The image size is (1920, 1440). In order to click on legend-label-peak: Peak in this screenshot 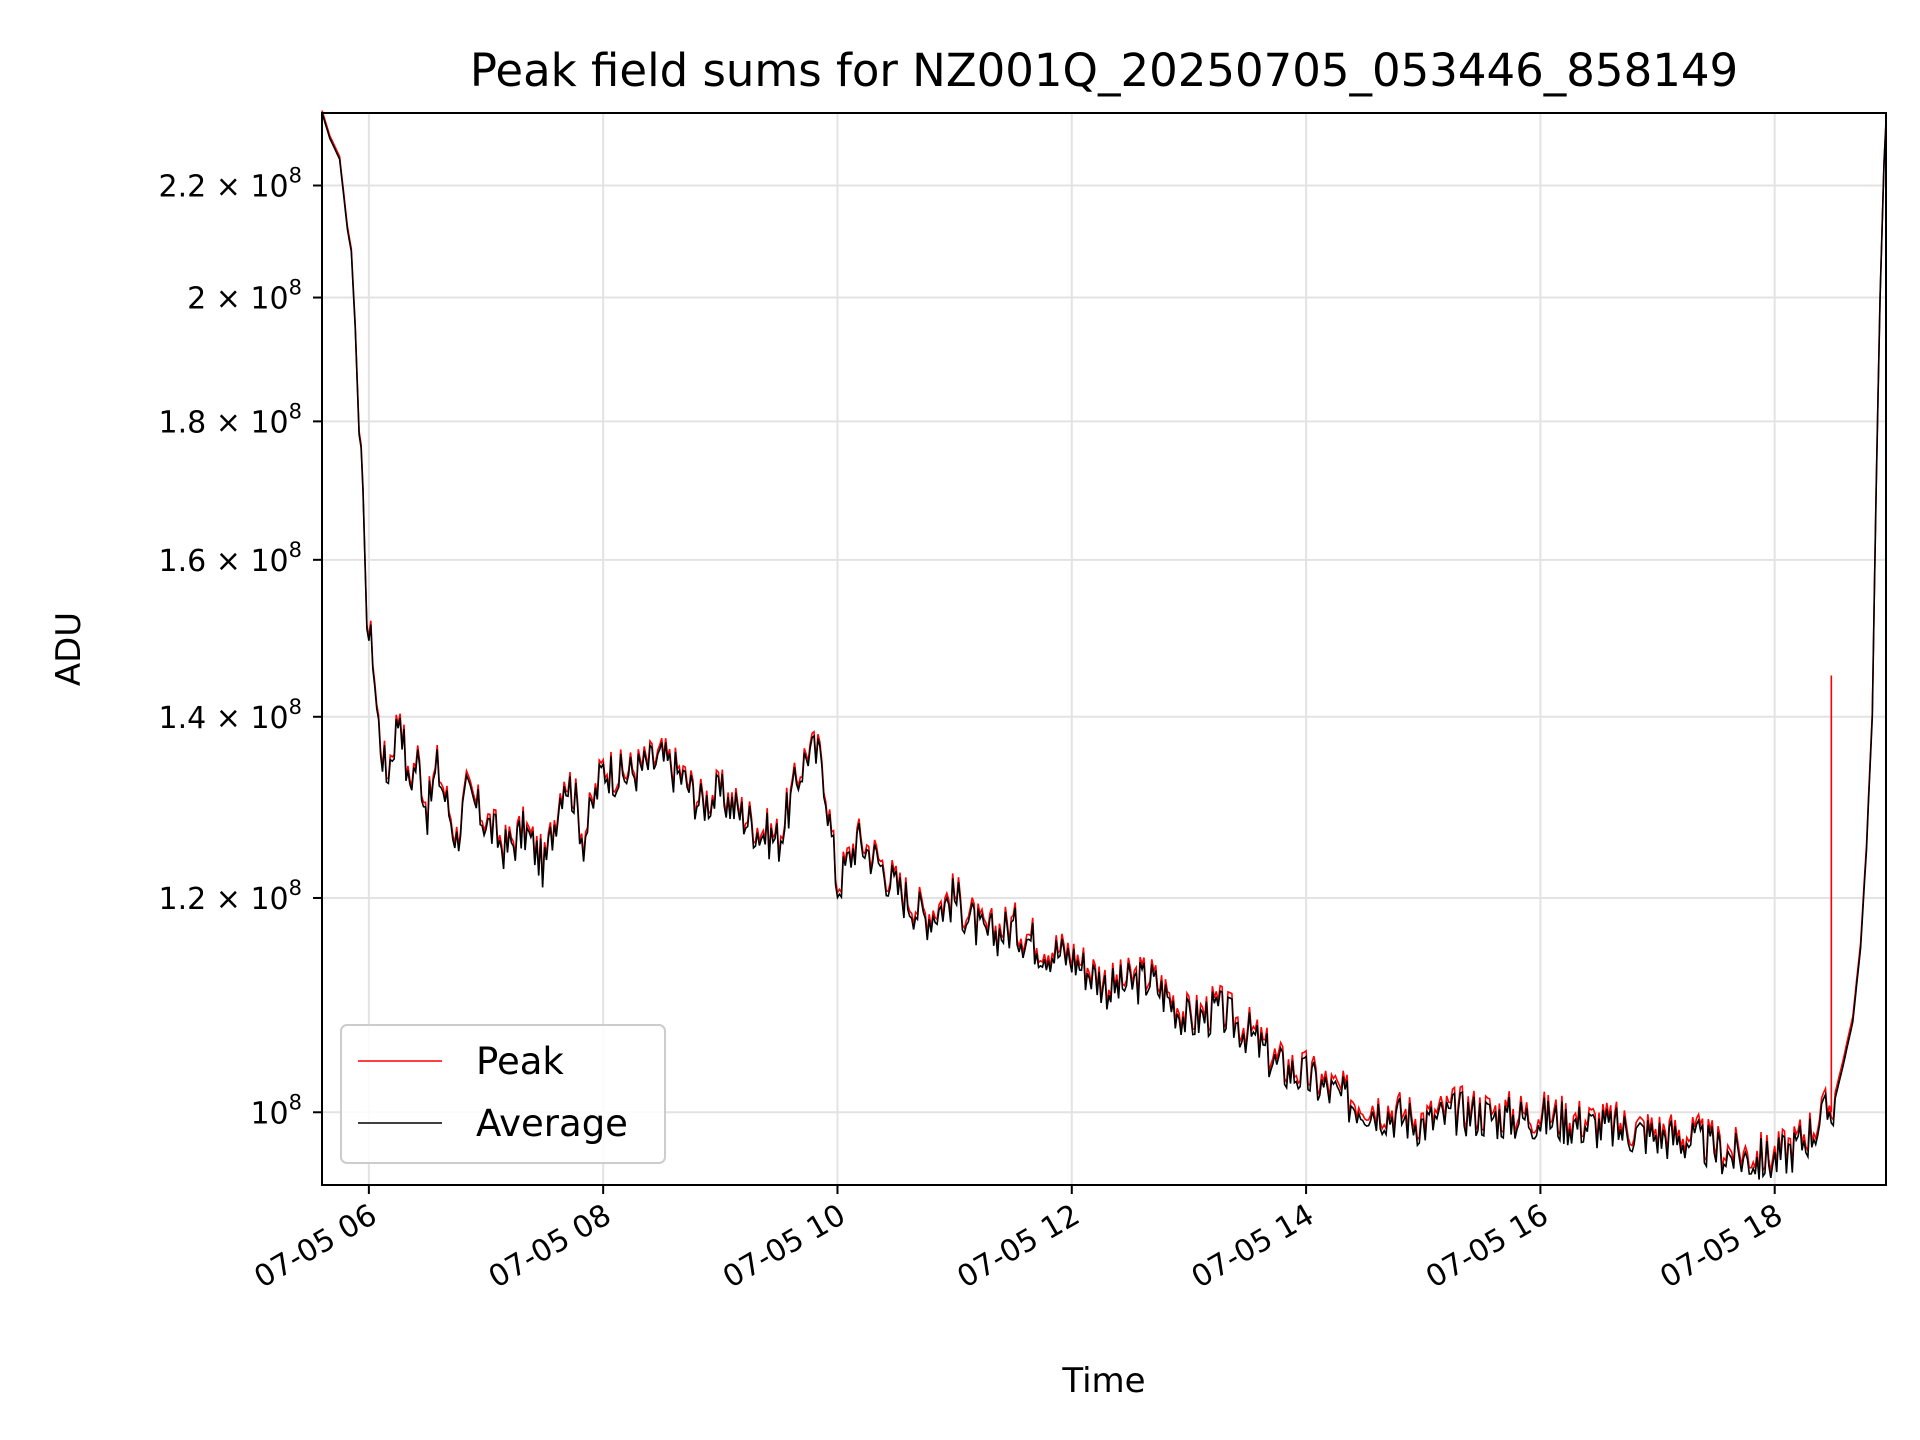, I will do `click(520, 1061)`.